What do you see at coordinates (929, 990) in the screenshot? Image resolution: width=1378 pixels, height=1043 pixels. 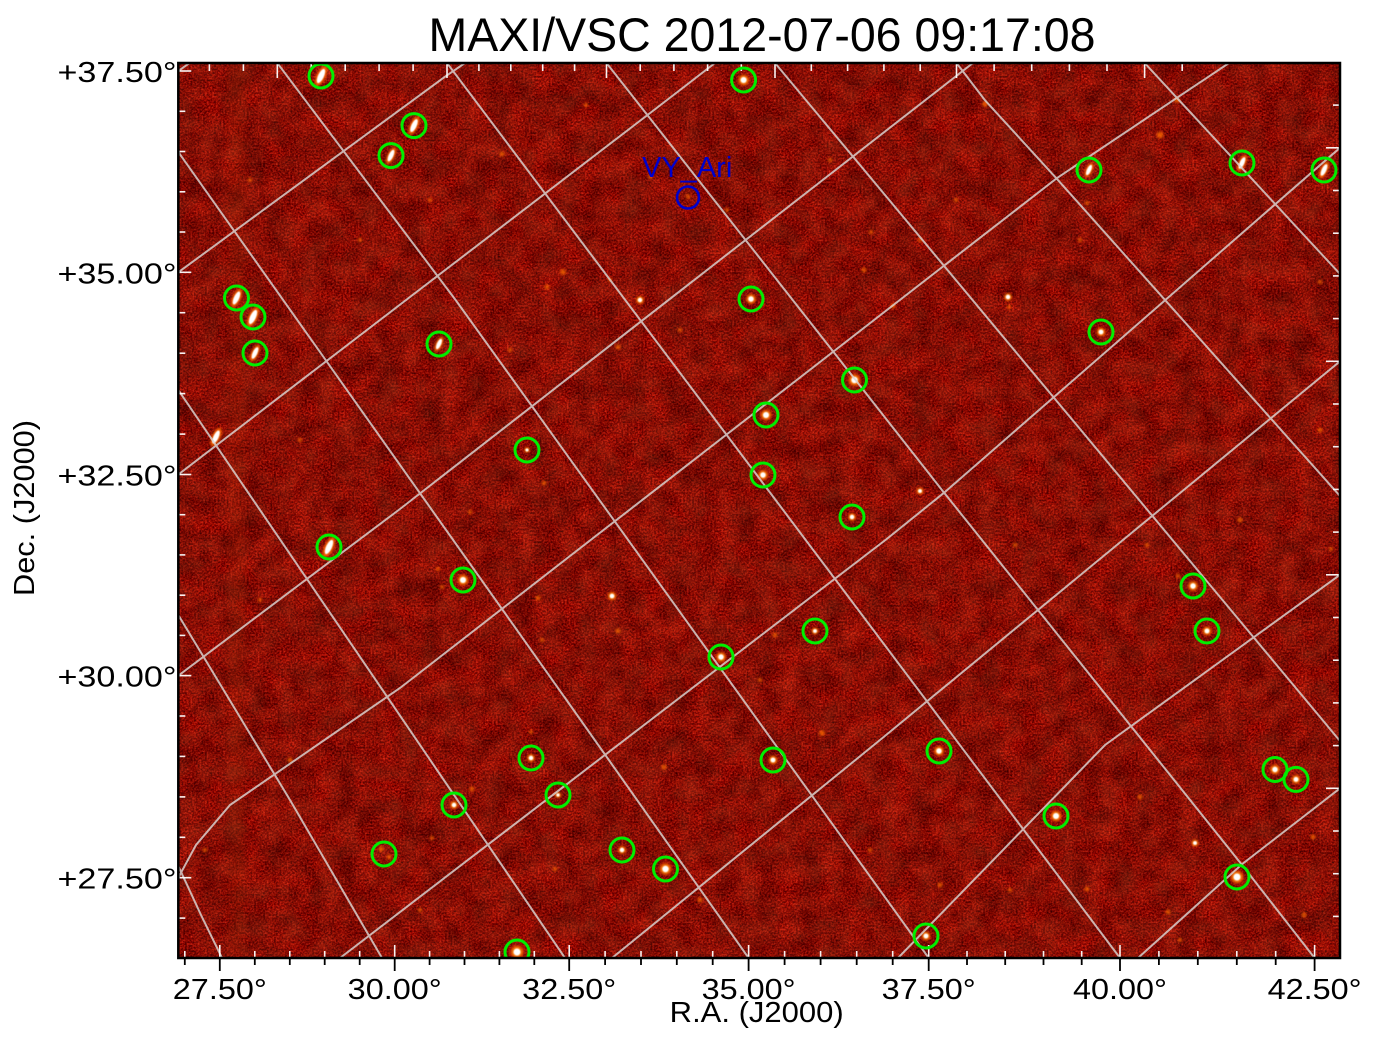 I see `svg-text: 37.50°` at bounding box center [929, 990].